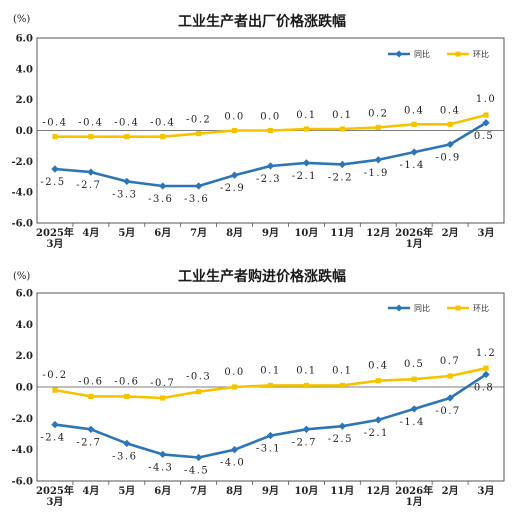 The width and height of the screenshot is (524, 513). I want to click on x-tick-label: 7月, so click(198, 491).